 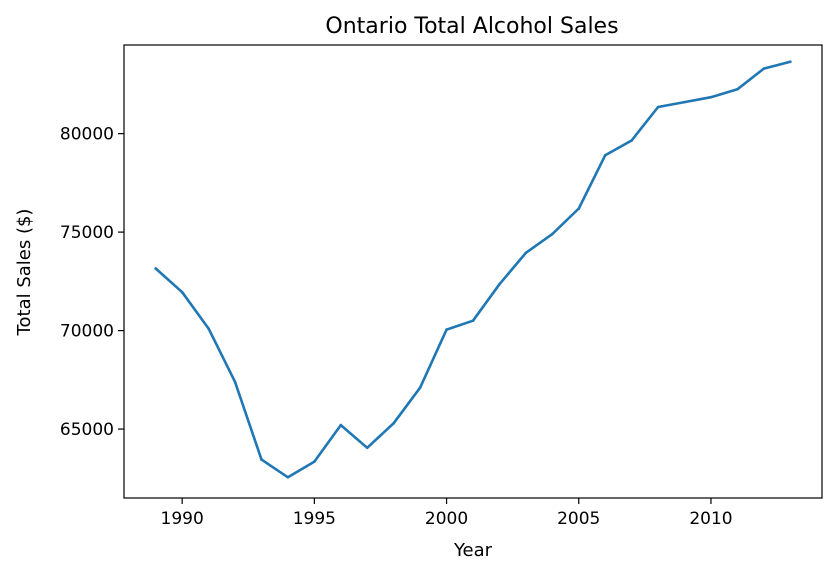 I want to click on y-axis-label: Total Sales ($), so click(x=24, y=273).